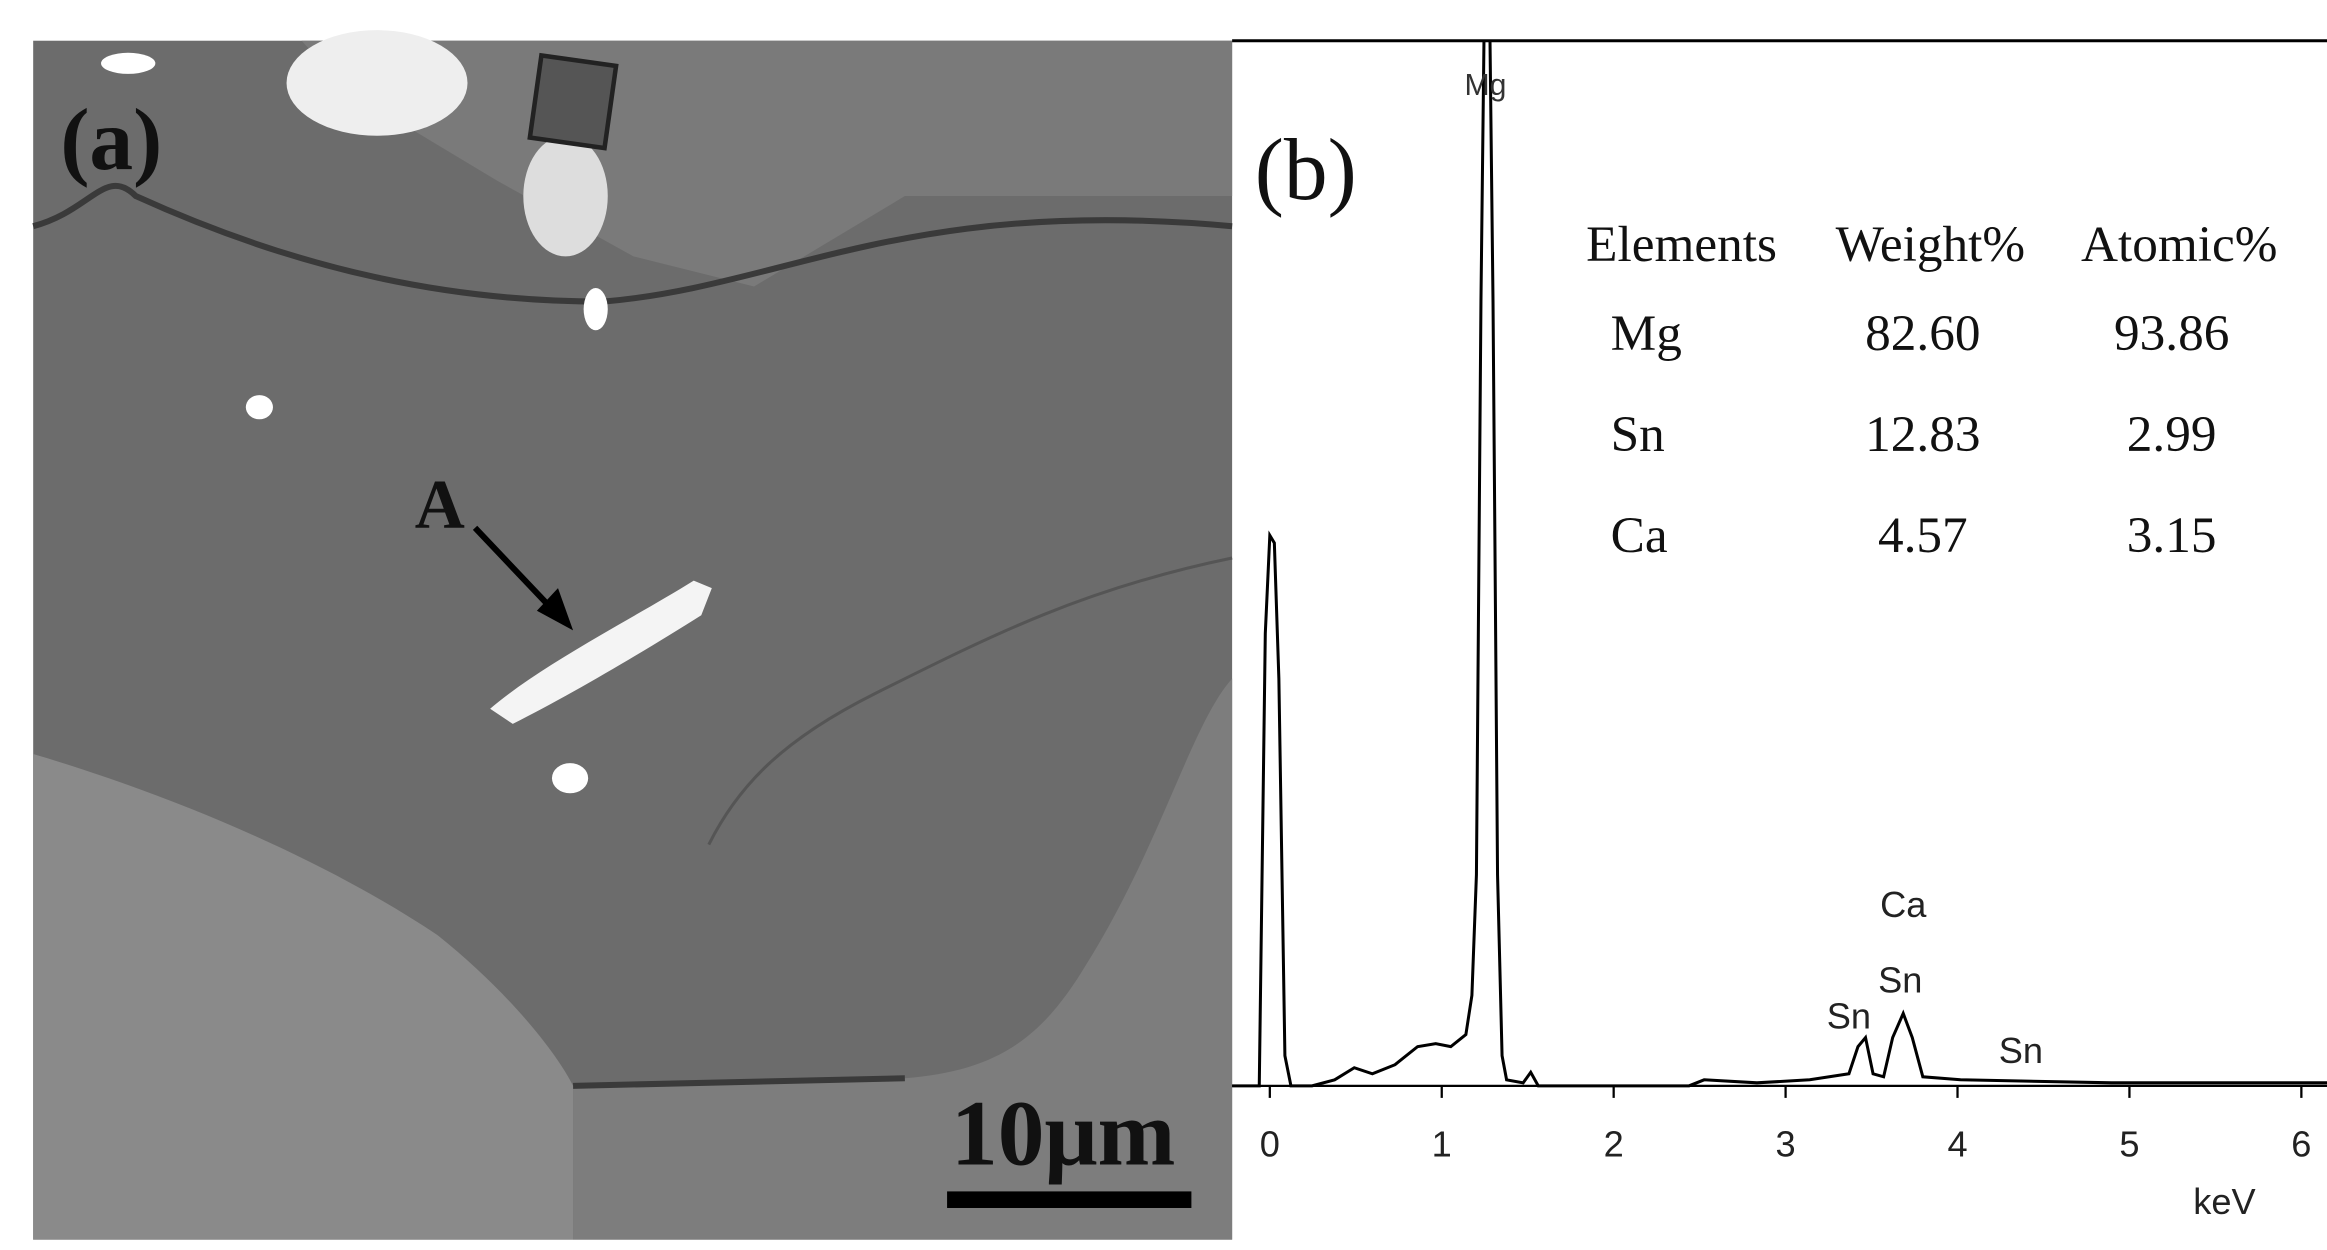 Image resolution: width=2327 pixels, height=1250 pixels. Describe the element at coordinates (1957, 1144) in the screenshot. I see `x-tick-label: 4` at that location.